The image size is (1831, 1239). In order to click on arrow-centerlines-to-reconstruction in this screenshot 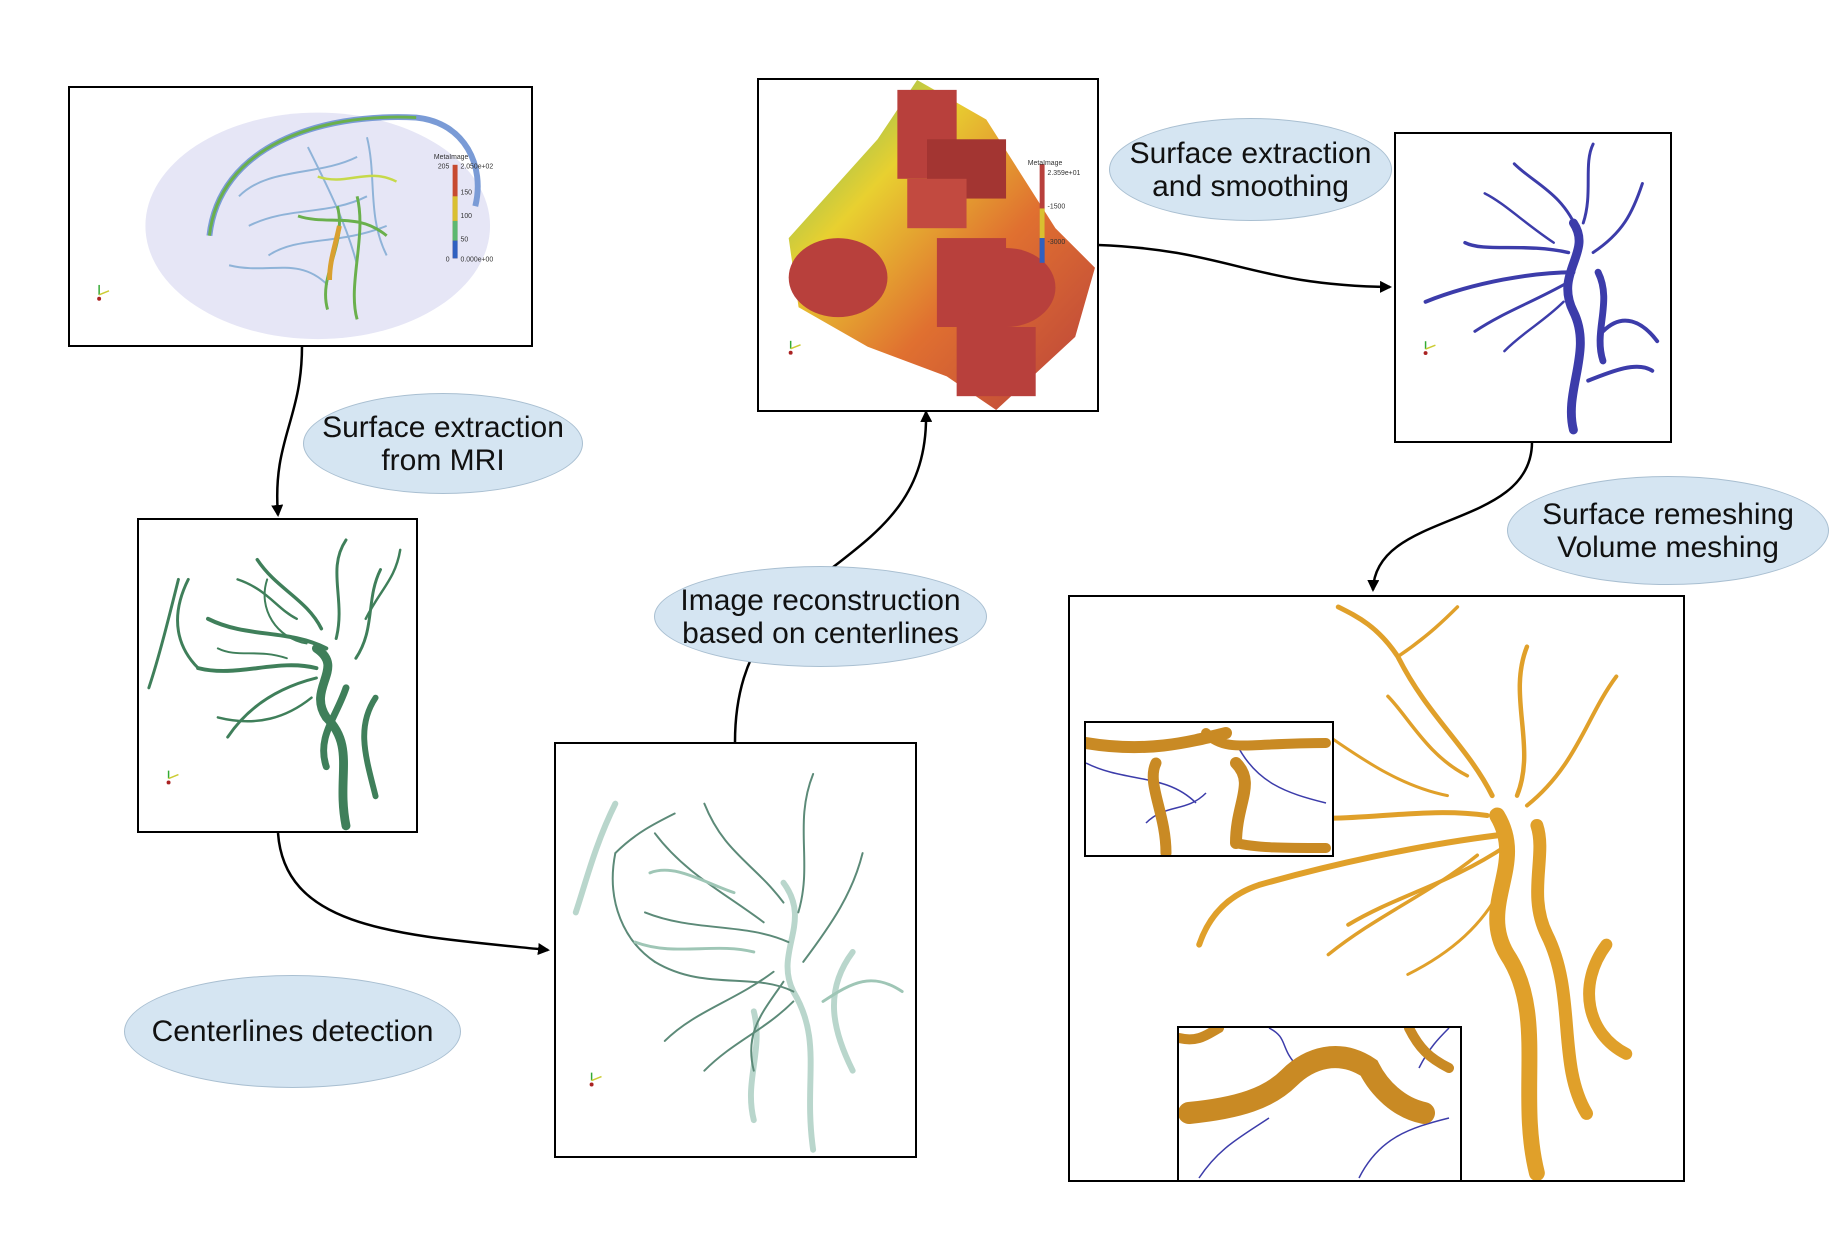, I will do `click(413, 893)`.